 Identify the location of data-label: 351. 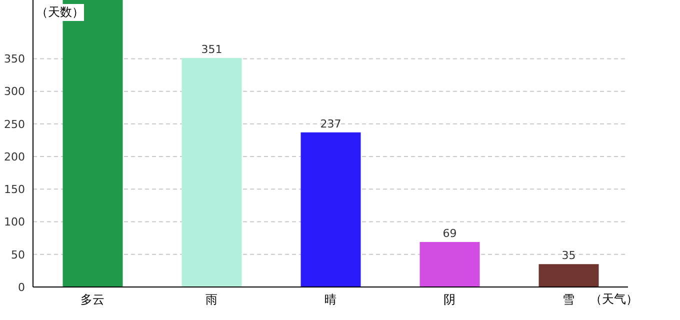
(211, 49).